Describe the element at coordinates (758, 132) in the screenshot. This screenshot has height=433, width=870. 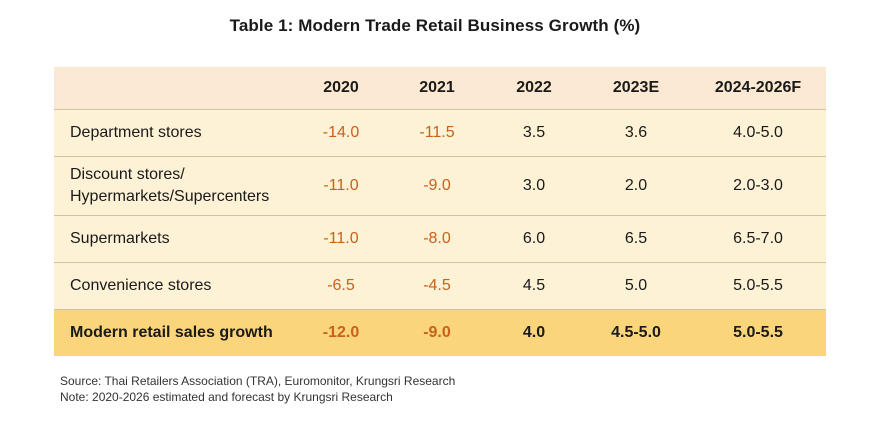
I see `cell-value: 4.0-5.0` at that location.